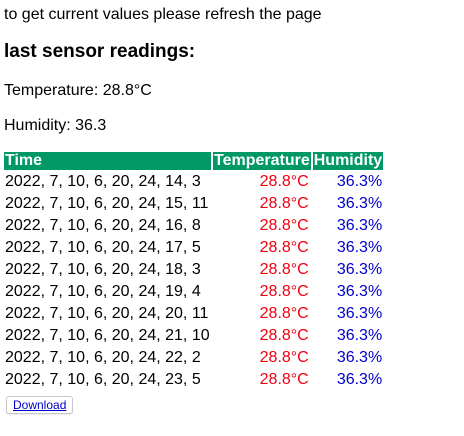 Image resolution: width=464 pixels, height=436 pixels. I want to click on cell-time: 2022, 7, 10, 6, 20, 24, 22, 2, so click(103, 357).